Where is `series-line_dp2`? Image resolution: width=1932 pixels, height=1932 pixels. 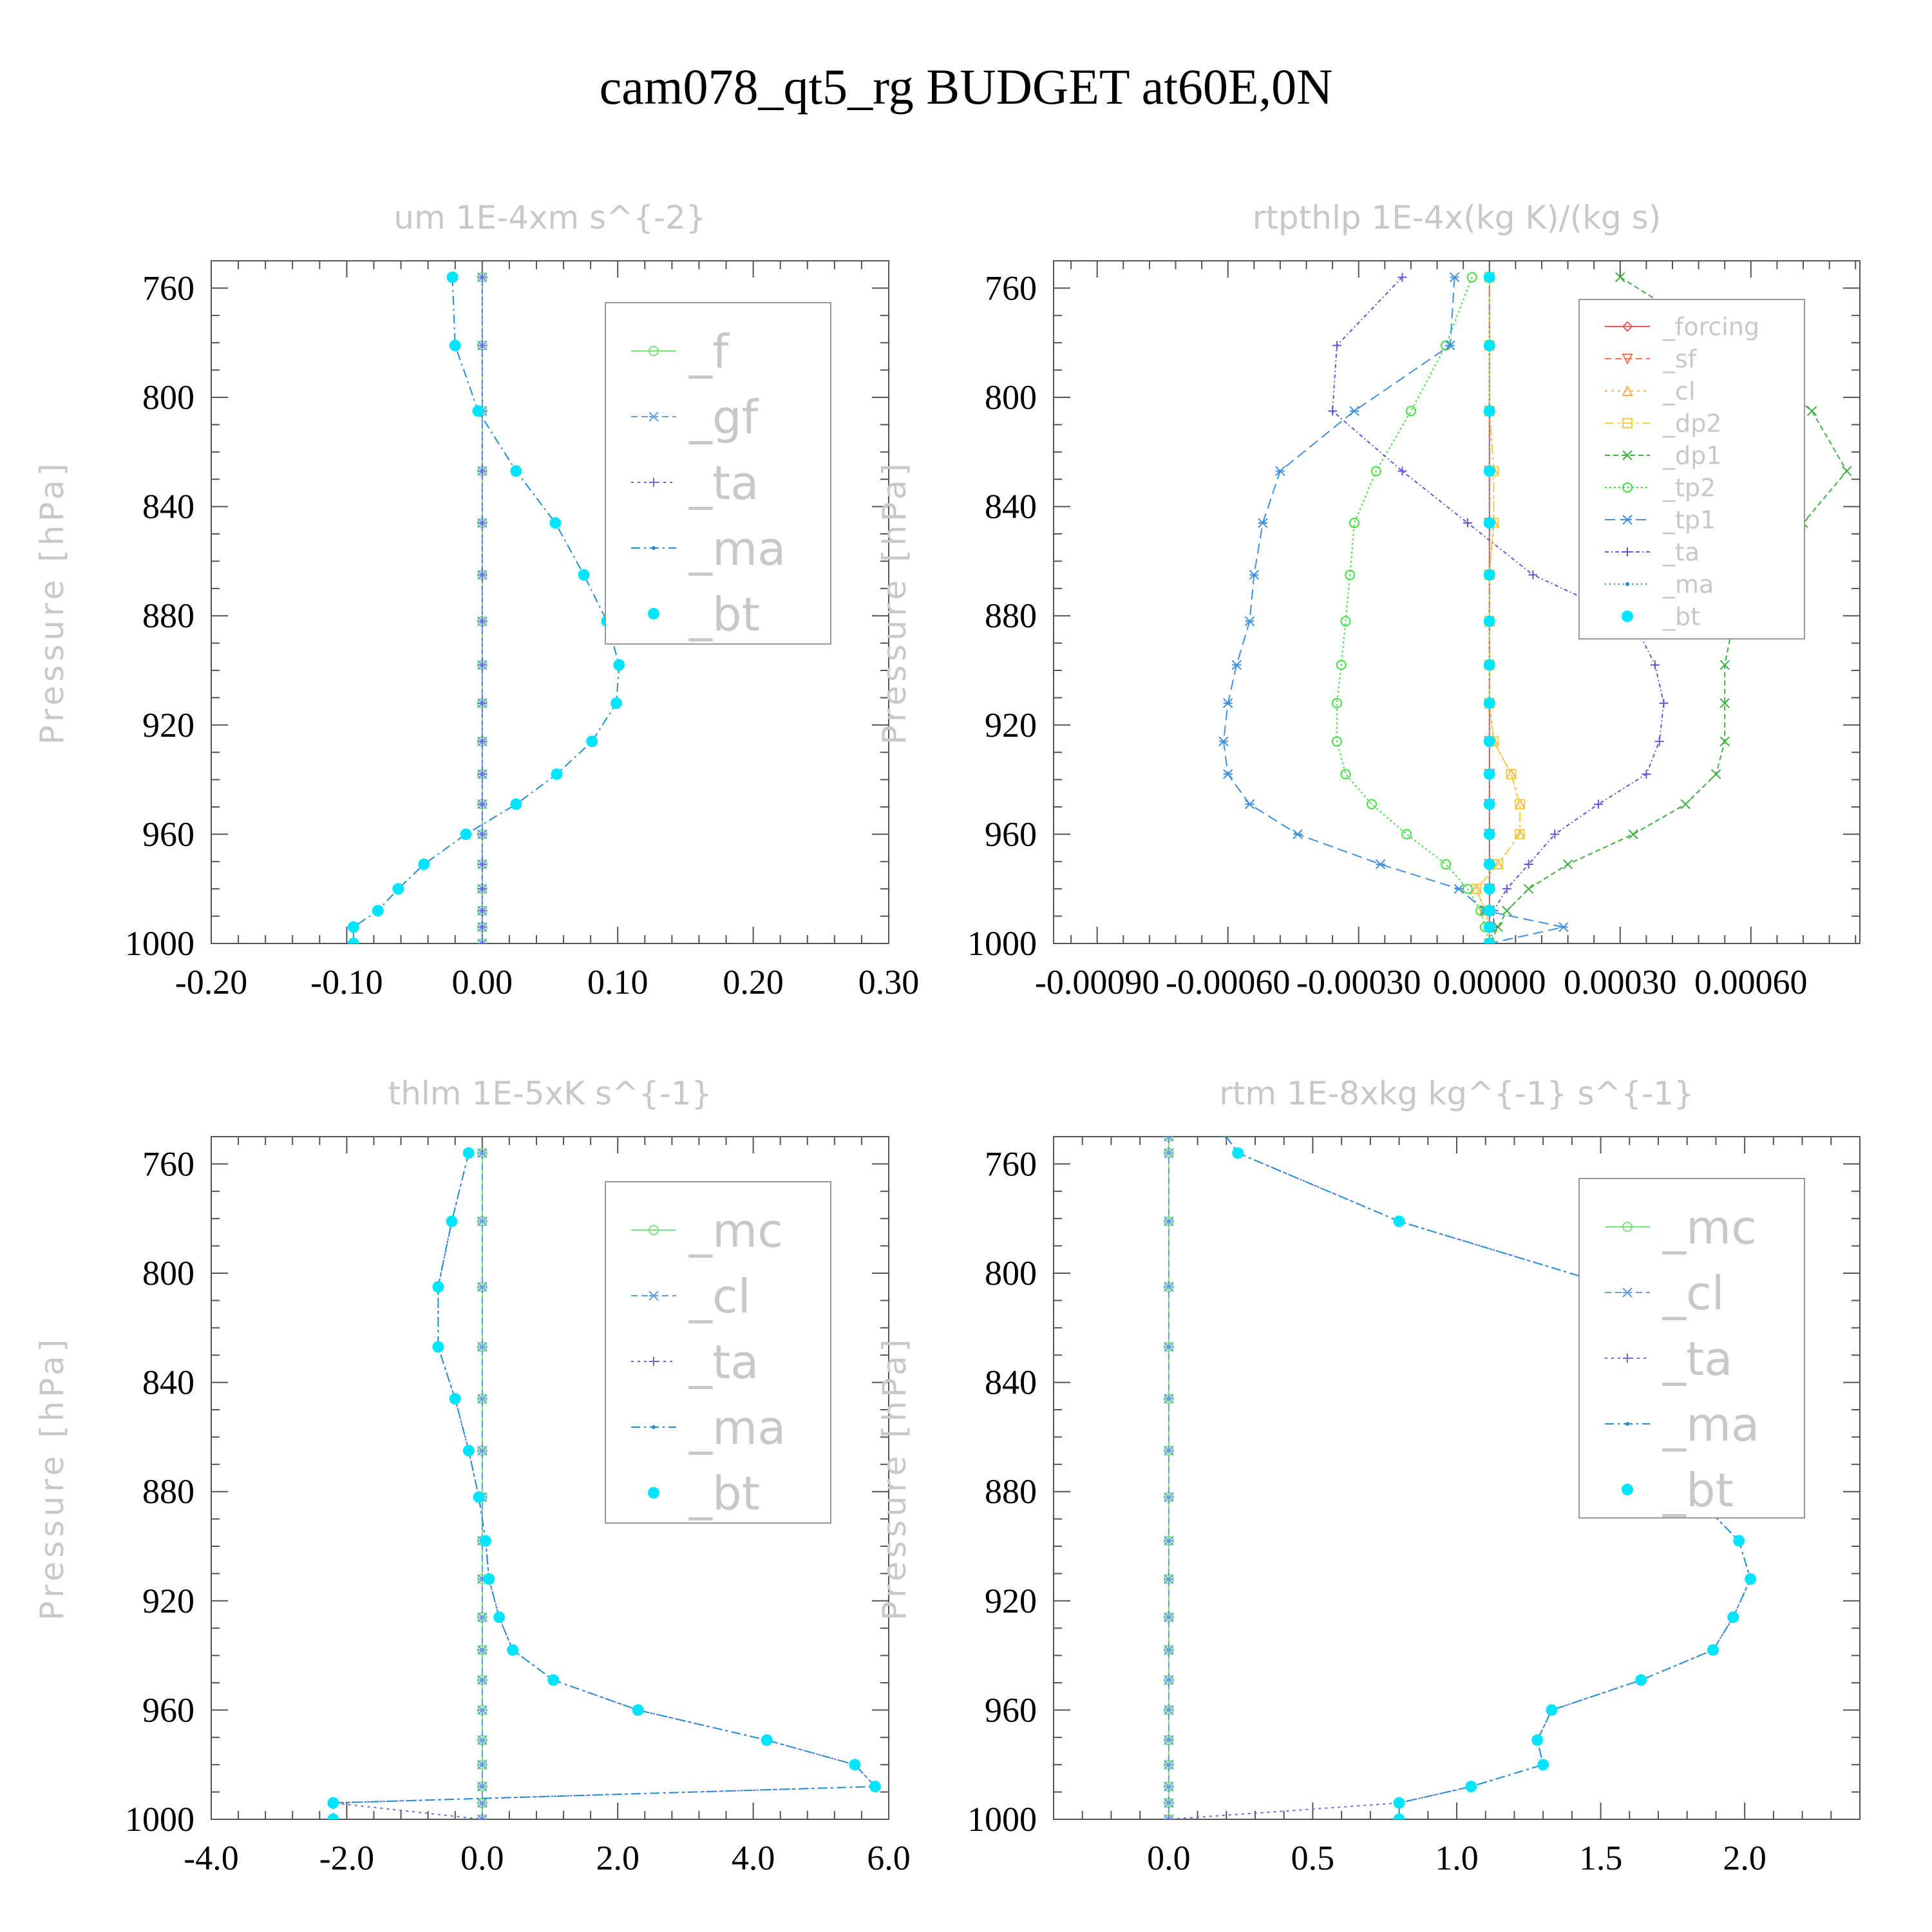 series-line_dp2 is located at coordinates (1498, 610).